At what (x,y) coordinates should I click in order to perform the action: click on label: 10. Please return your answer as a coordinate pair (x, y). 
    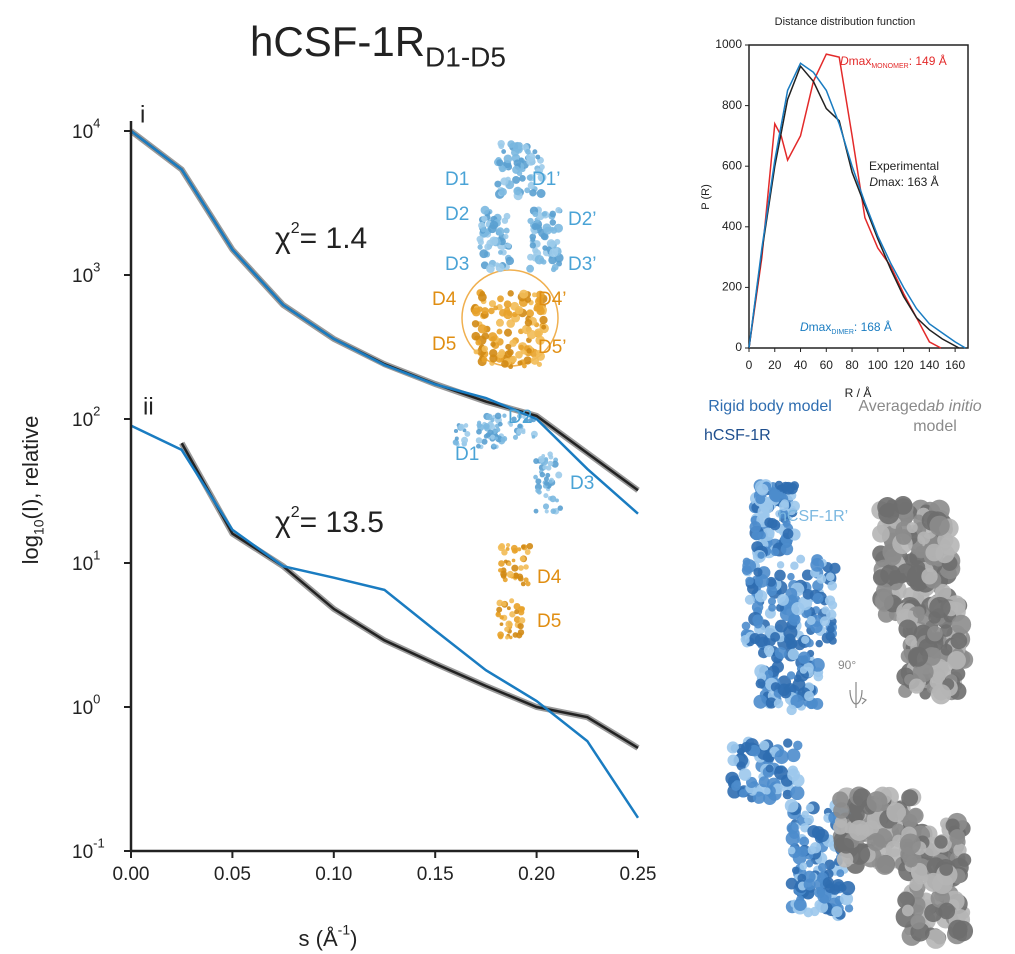
    Looking at the image, I should click on (82, 708).